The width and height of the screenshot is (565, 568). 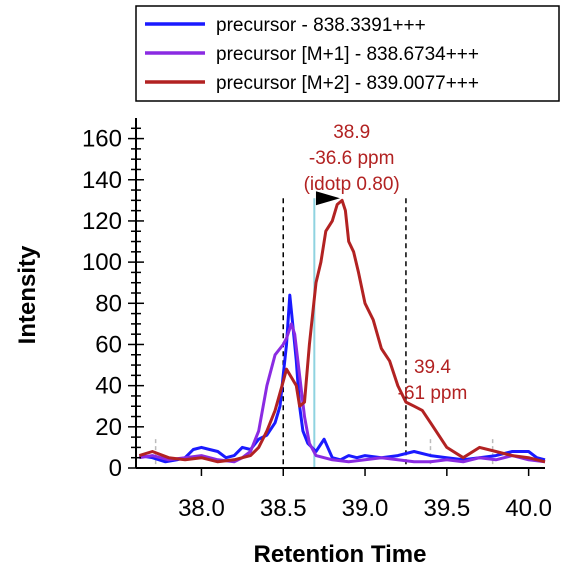 What do you see at coordinates (433, 393) in the screenshot?
I see `annotation-1-line-1: -61 ppm` at bounding box center [433, 393].